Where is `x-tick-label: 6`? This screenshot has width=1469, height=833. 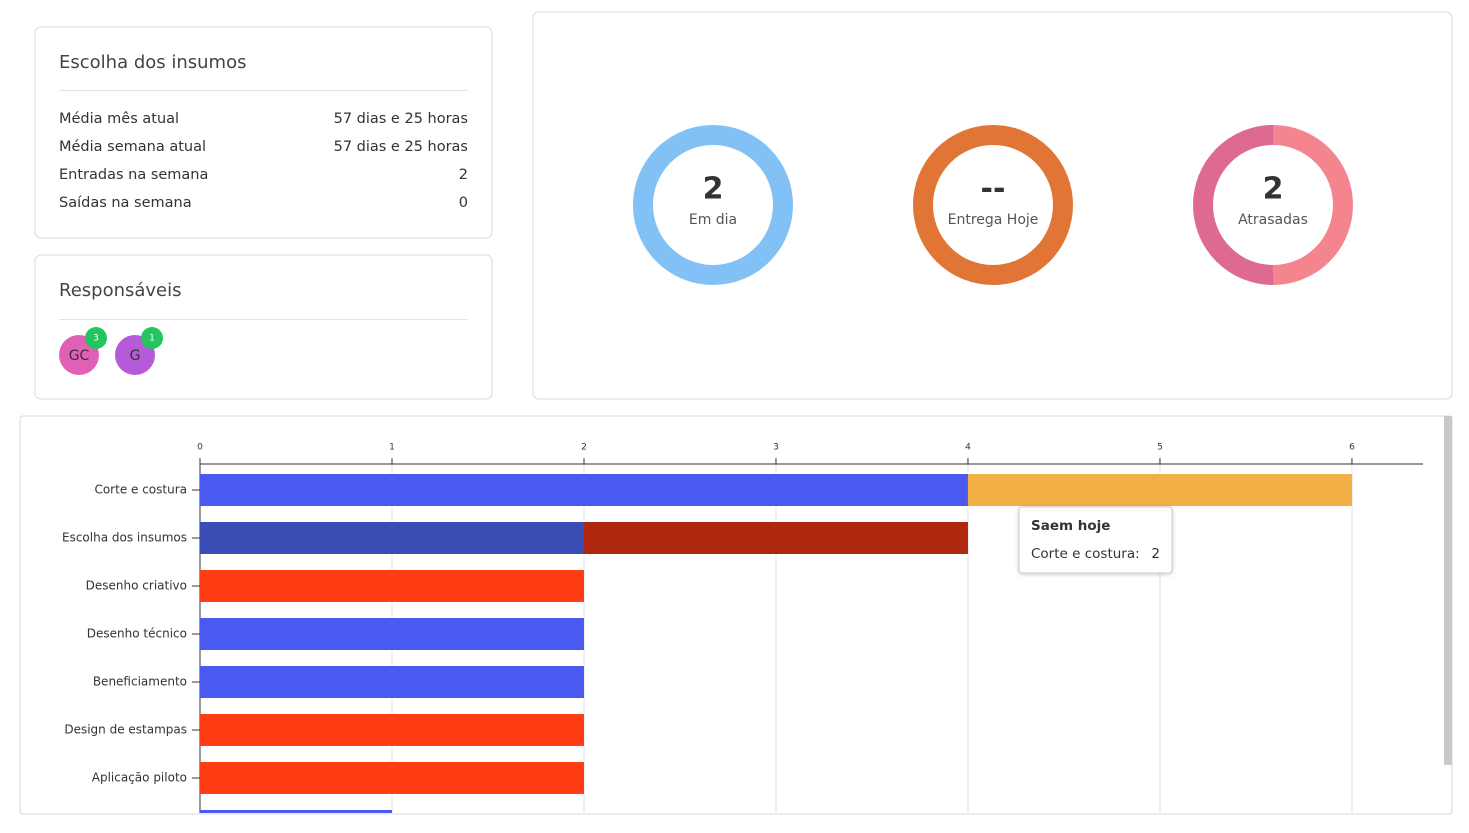 x-tick-label: 6 is located at coordinates (1352, 448).